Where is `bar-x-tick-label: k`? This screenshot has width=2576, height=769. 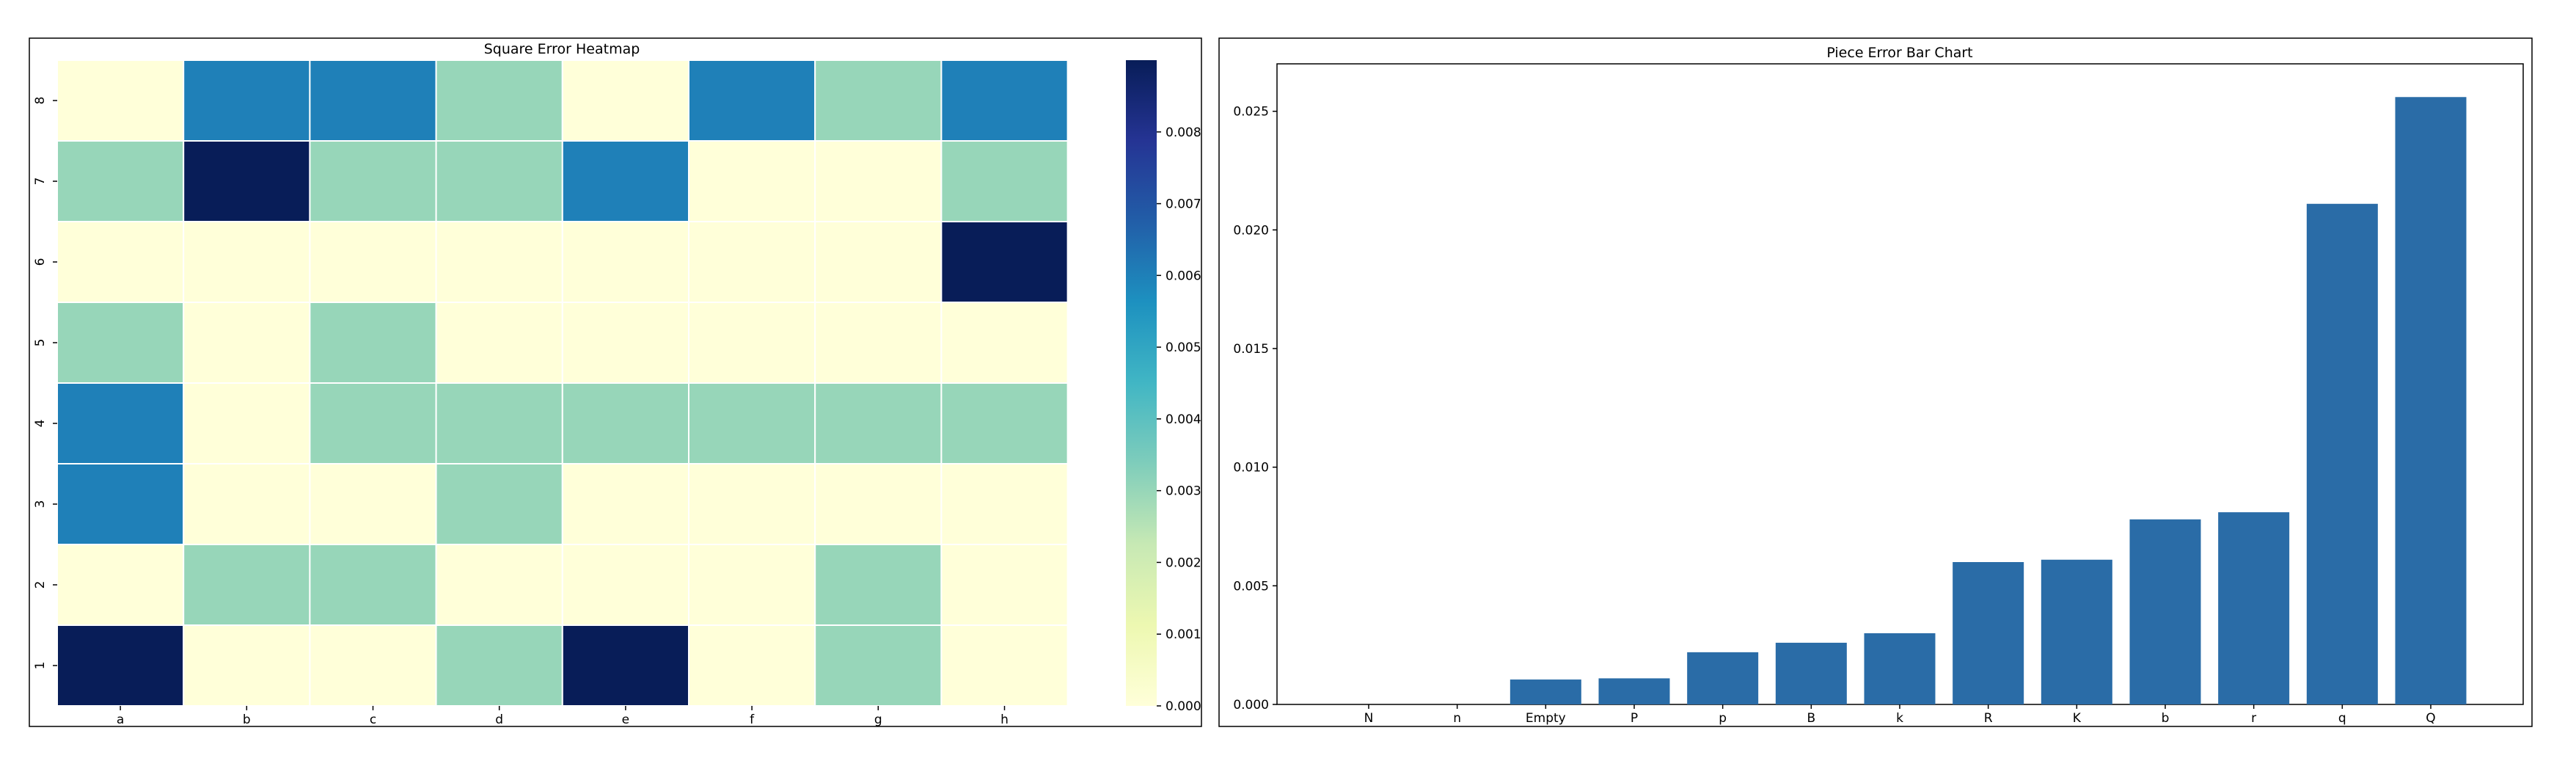 bar-x-tick-label: k is located at coordinates (1900, 718).